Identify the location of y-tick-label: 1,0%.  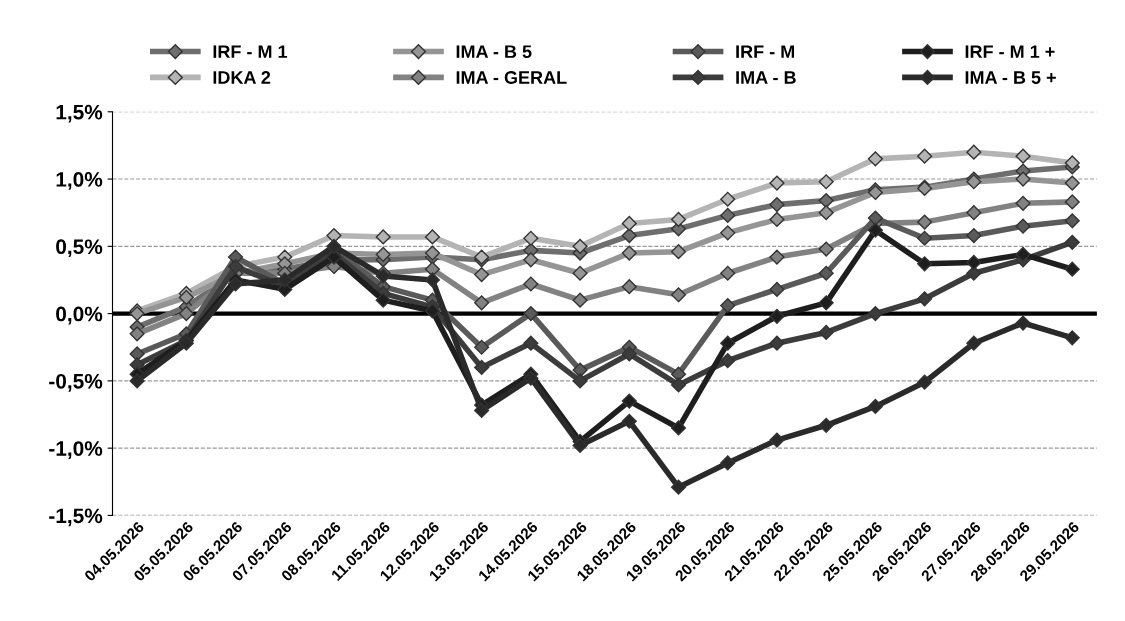
(79, 181).